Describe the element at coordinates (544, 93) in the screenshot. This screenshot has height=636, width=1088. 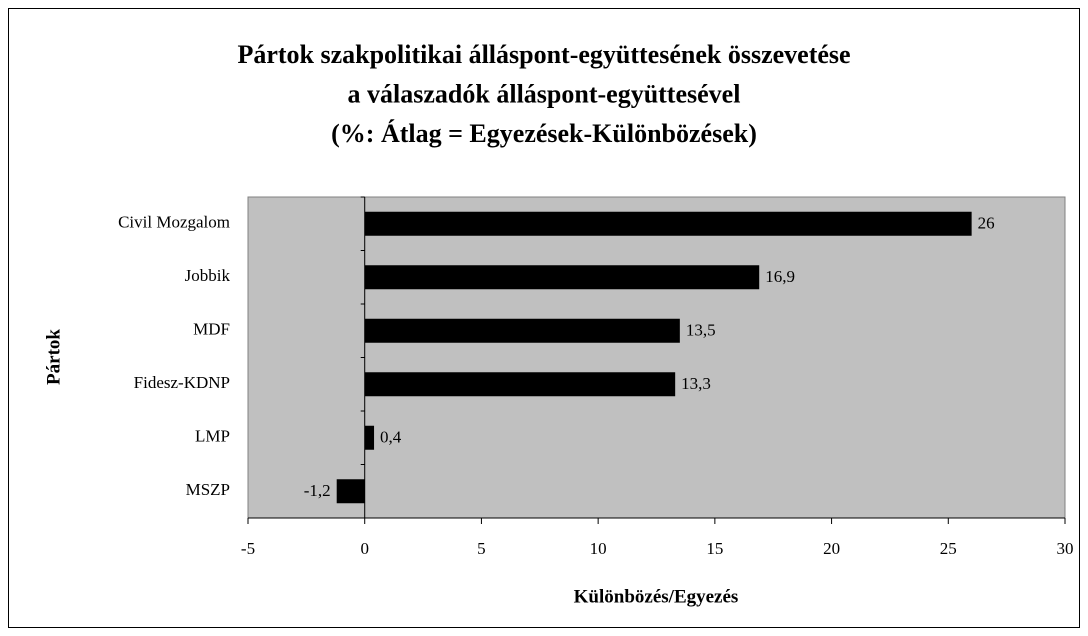
I see `chart-title: a válaszadók álláspont-együttesével` at that location.